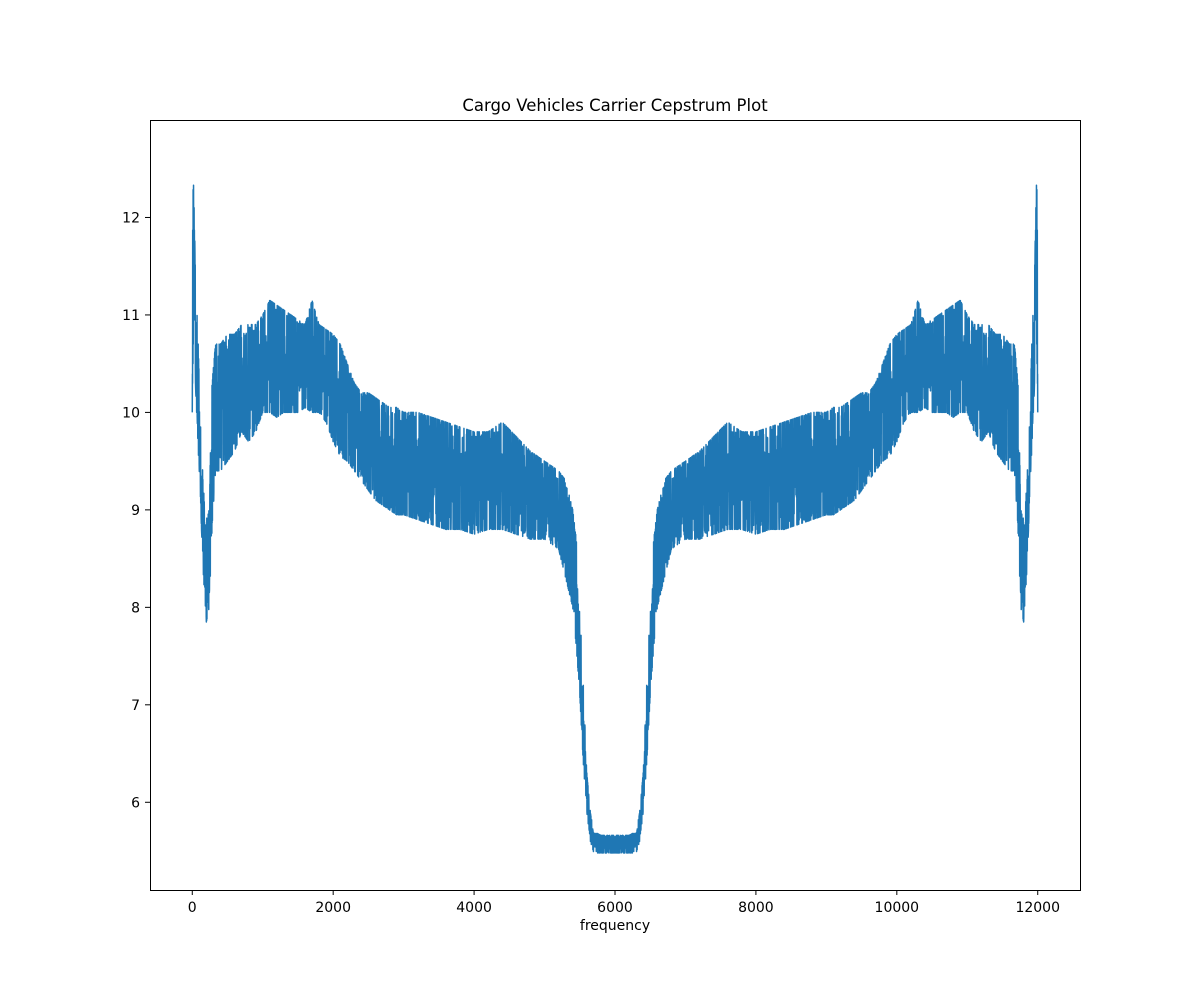 The image size is (1200, 1000). What do you see at coordinates (897, 908) in the screenshot?
I see `x-tick-label: 10000` at bounding box center [897, 908].